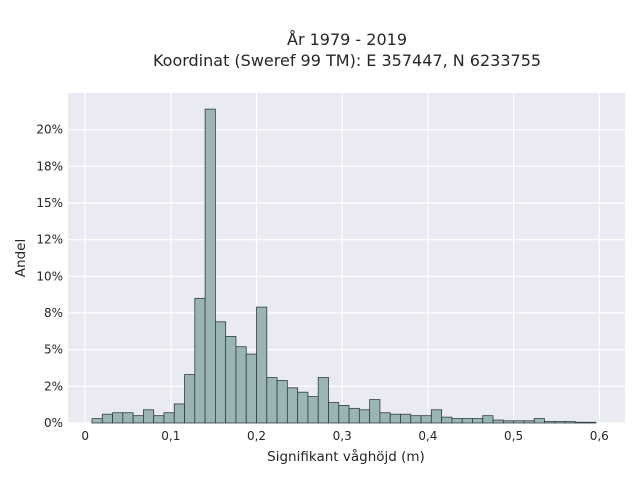 The width and height of the screenshot is (640, 480). What do you see at coordinates (53, 313) in the screenshot?
I see `y-tick-label: 8%` at bounding box center [53, 313].